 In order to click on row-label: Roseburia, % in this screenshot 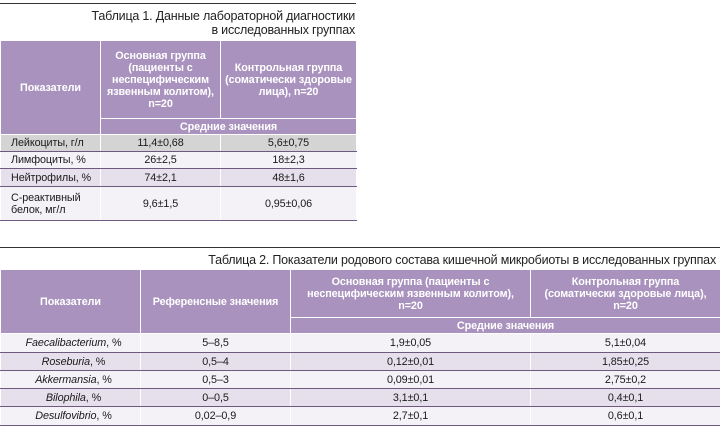, I will do `click(70, 361)`.